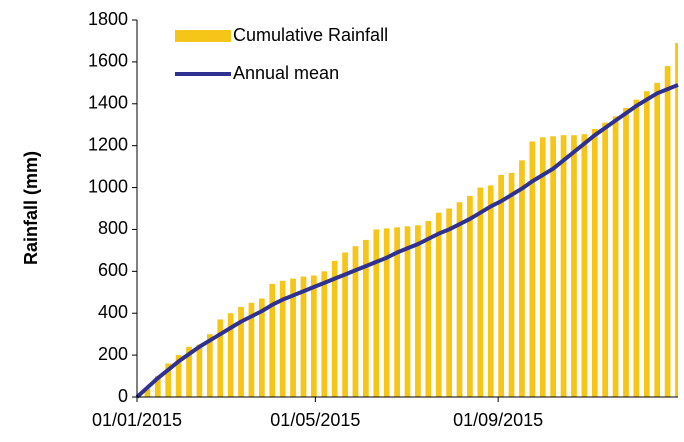 This screenshot has width=684, height=442. What do you see at coordinates (108, 103) in the screenshot?
I see `y-tick-label: 1400` at bounding box center [108, 103].